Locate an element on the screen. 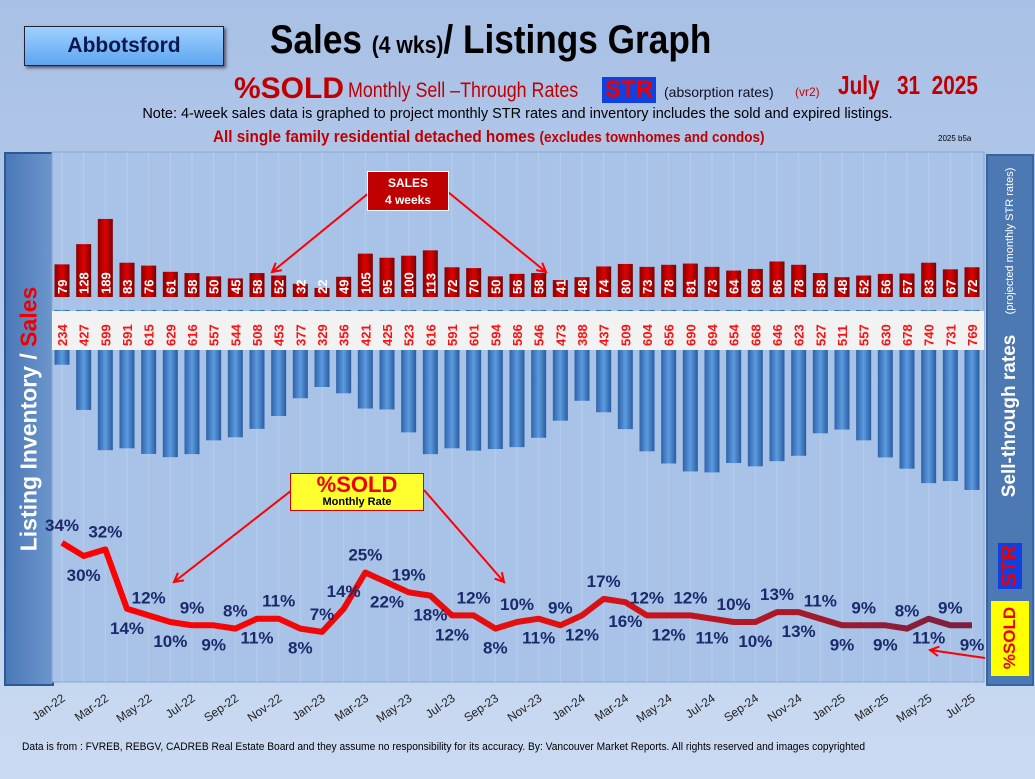 This screenshot has height=779, width=1035. sales-value-label: 81 is located at coordinates (690, 287).